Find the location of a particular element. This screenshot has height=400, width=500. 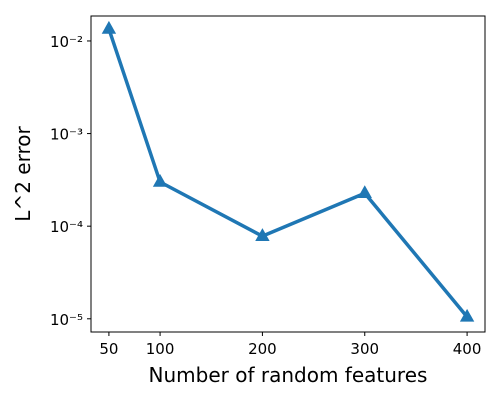

x-axis-label: Number of random features is located at coordinates (288, 375).